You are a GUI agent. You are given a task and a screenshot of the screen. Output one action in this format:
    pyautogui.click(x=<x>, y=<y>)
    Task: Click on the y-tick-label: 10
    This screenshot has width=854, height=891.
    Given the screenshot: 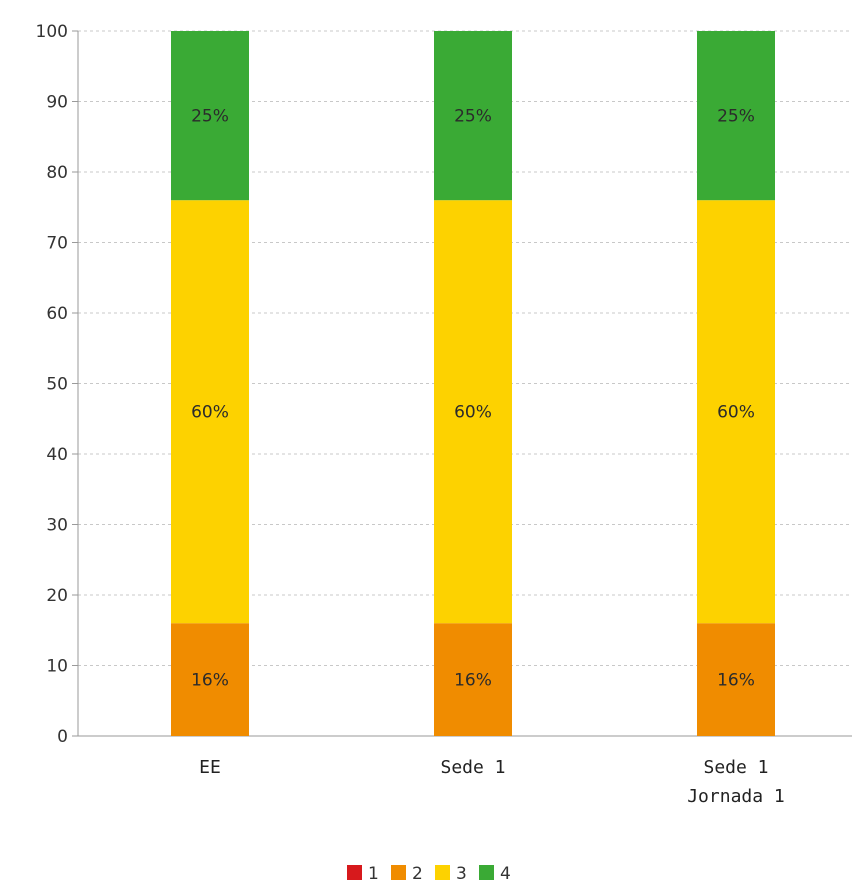 What is the action you would take?
    pyautogui.click(x=57, y=667)
    